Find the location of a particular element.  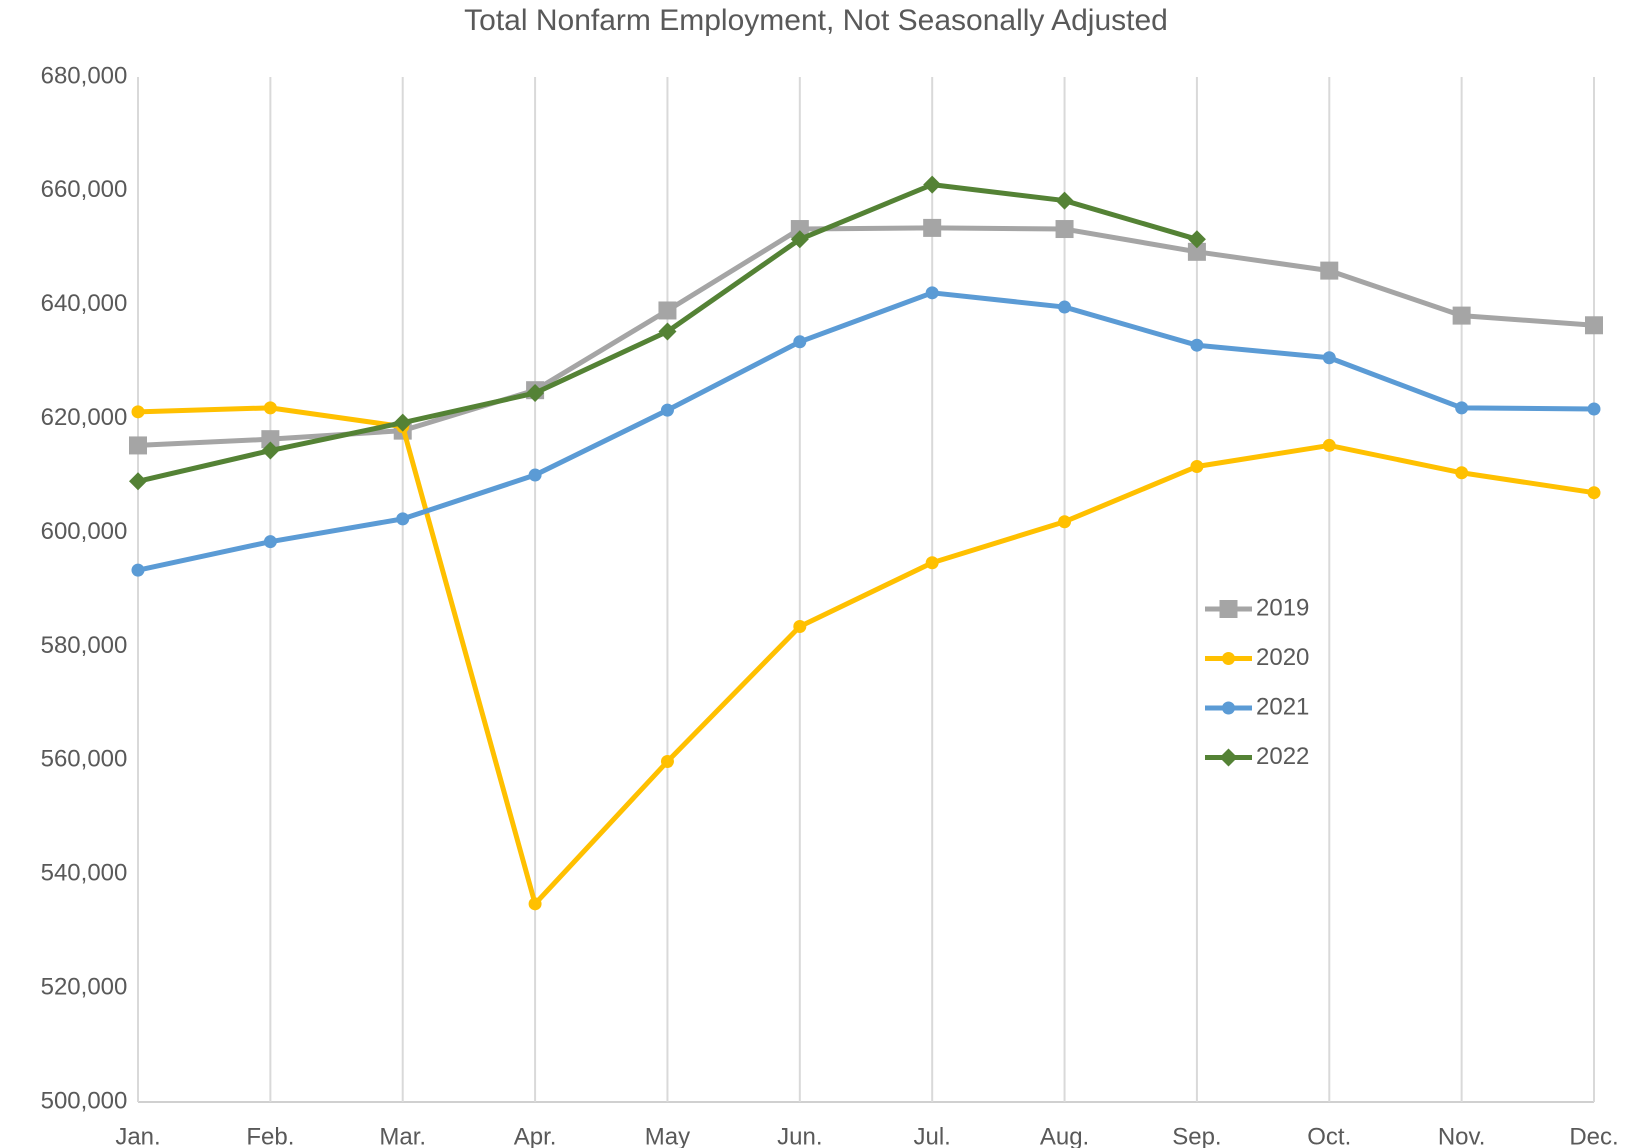

x-tick-label: Mar. is located at coordinates (402, 1135).